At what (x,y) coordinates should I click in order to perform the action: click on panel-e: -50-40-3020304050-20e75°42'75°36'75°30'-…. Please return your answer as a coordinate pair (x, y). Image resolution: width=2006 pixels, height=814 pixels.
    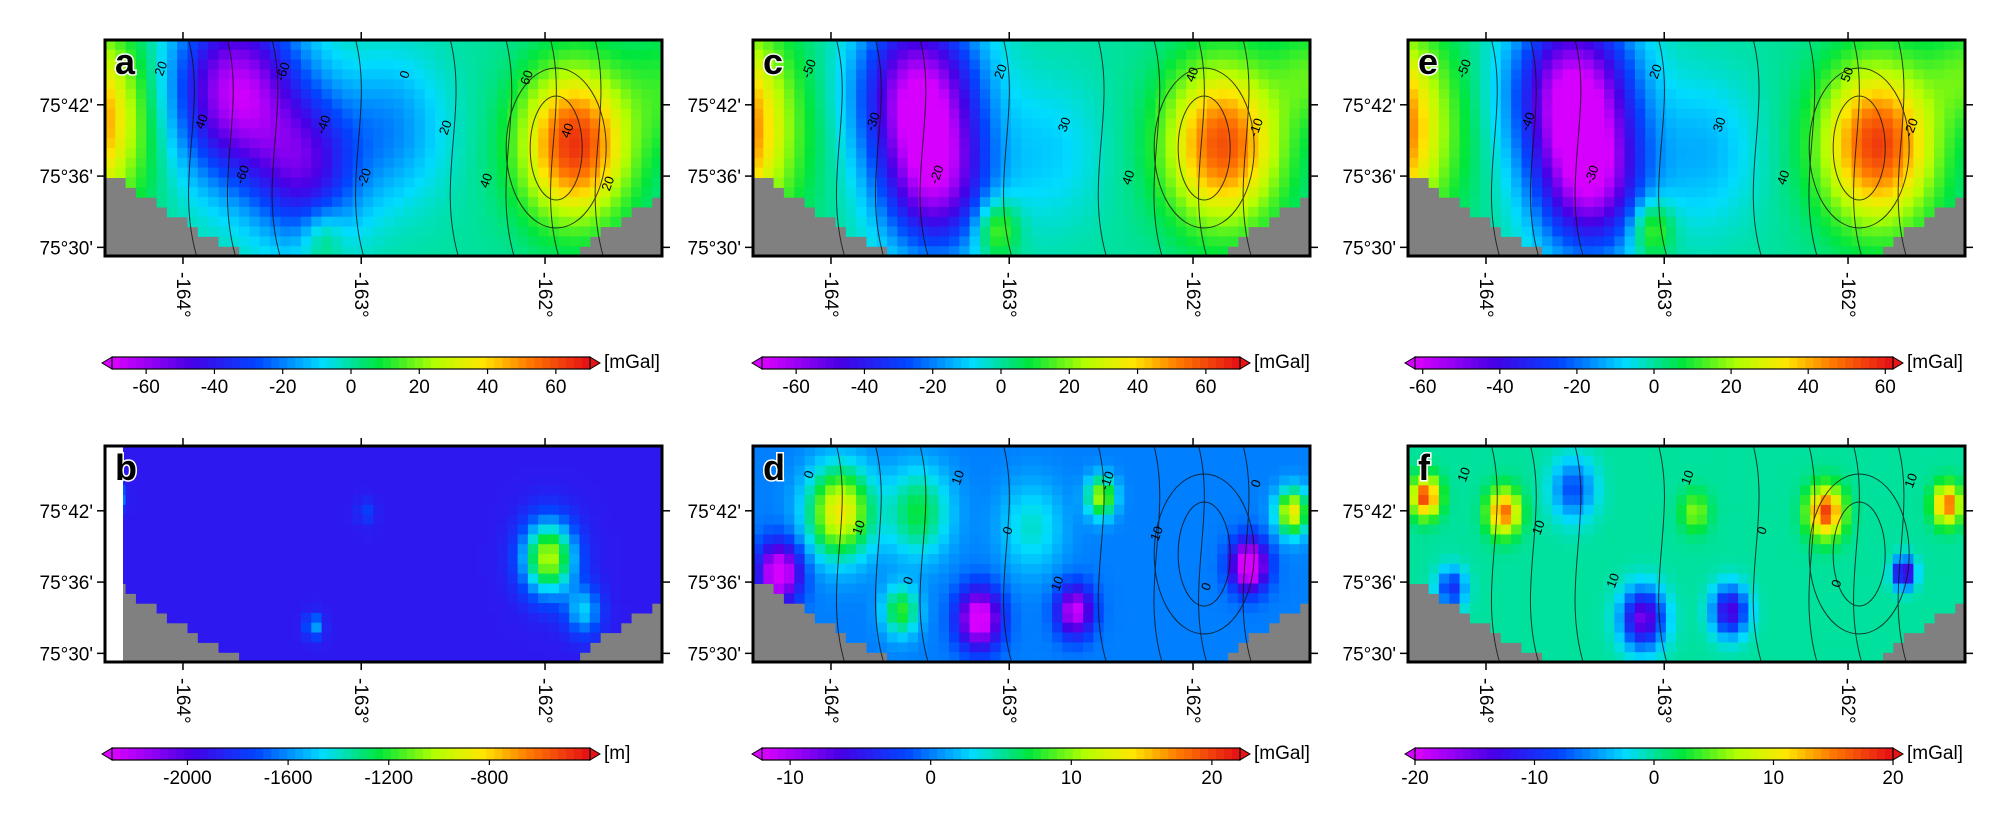
    Looking at the image, I should click on (1658, 175).